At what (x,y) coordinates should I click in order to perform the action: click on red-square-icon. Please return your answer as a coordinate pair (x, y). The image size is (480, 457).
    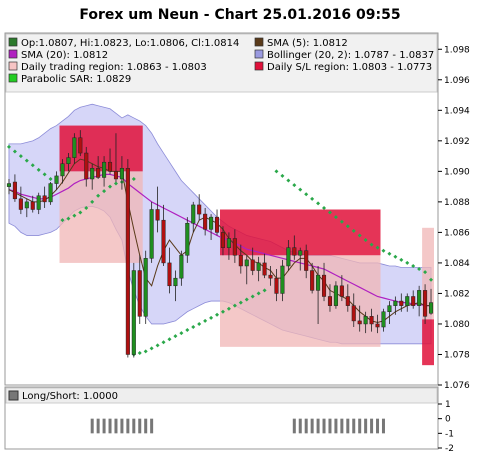
    Looking at the image, I should click on (259, 66).